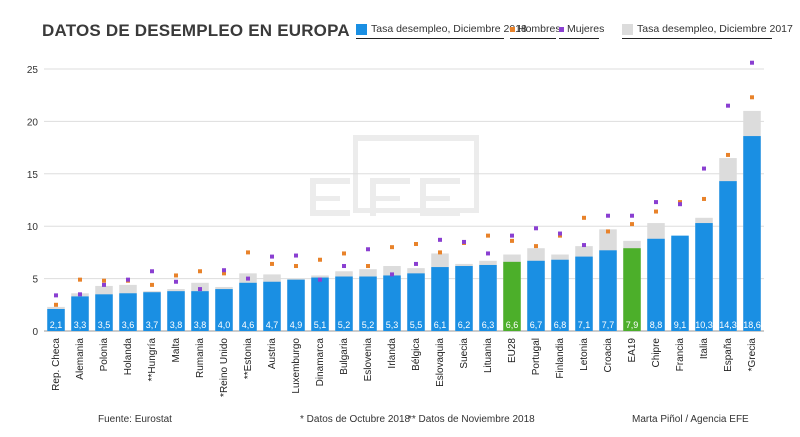 This screenshot has width=800, height=437. I want to click on bar-value-label: 6,3, so click(488, 325).